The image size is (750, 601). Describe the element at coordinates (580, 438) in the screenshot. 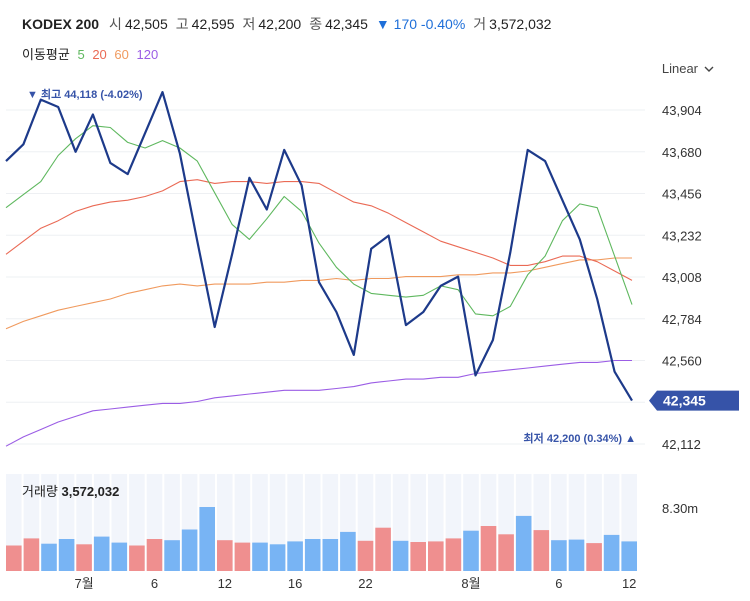

I see `low-annotation: 최저 42,200 (0.34%) ▲` at that location.